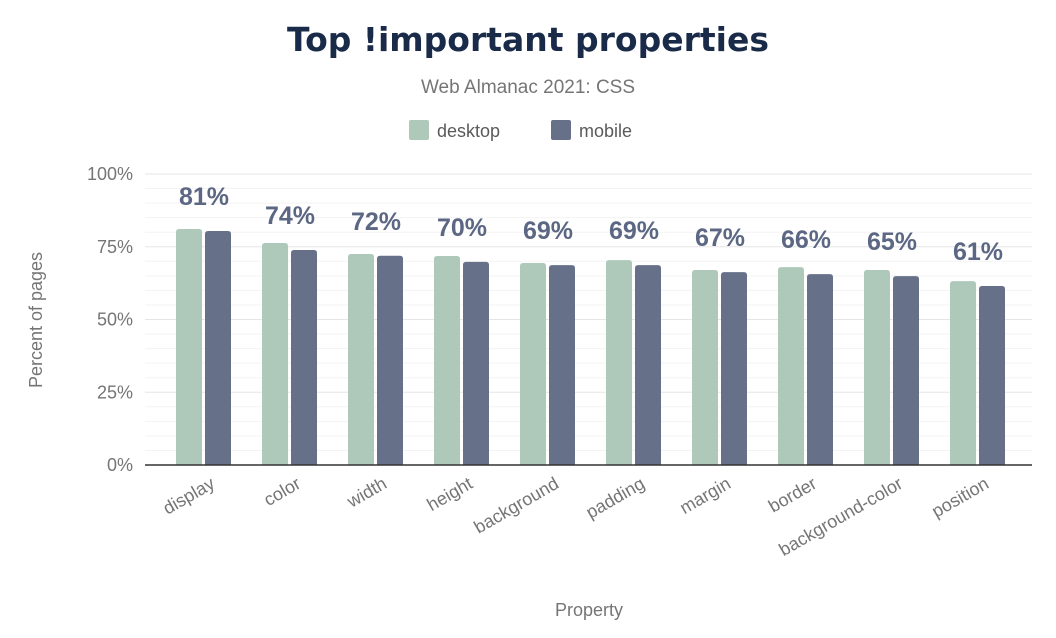 Image resolution: width=1056 pixels, height=638 pixels. What do you see at coordinates (892, 242) in the screenshot?
I see `data-label: 65%` at bounding box center [892, 242].